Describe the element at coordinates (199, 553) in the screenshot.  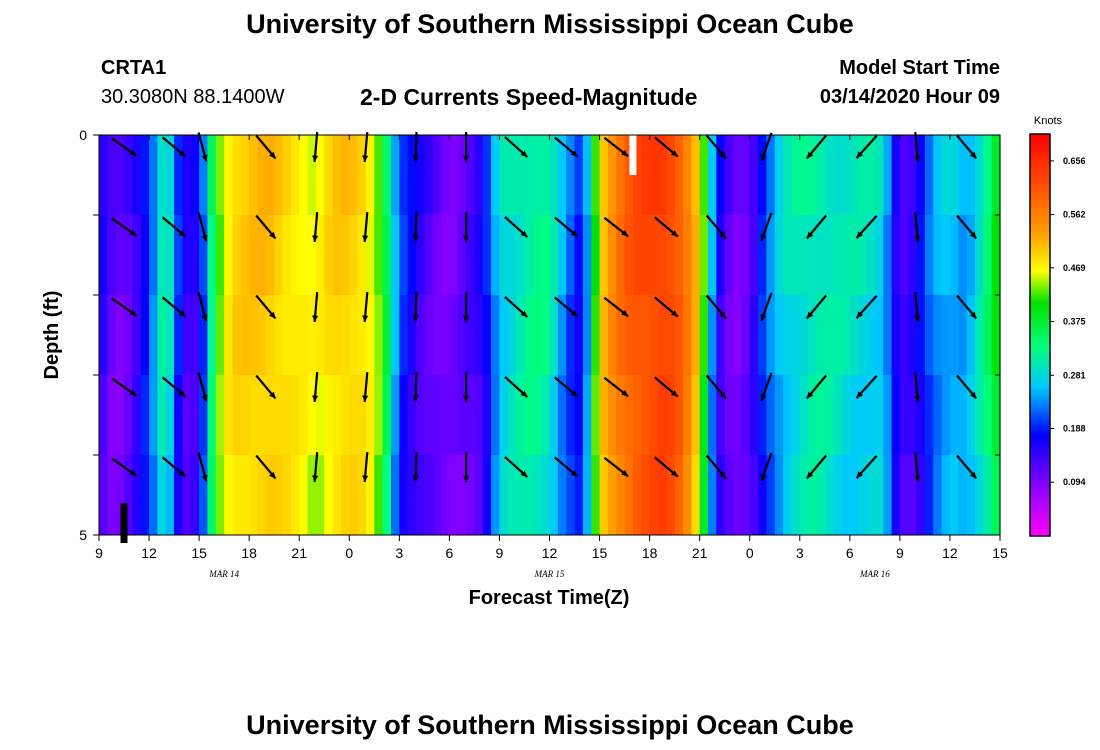
I see `x-tick-label: 15` at that location.